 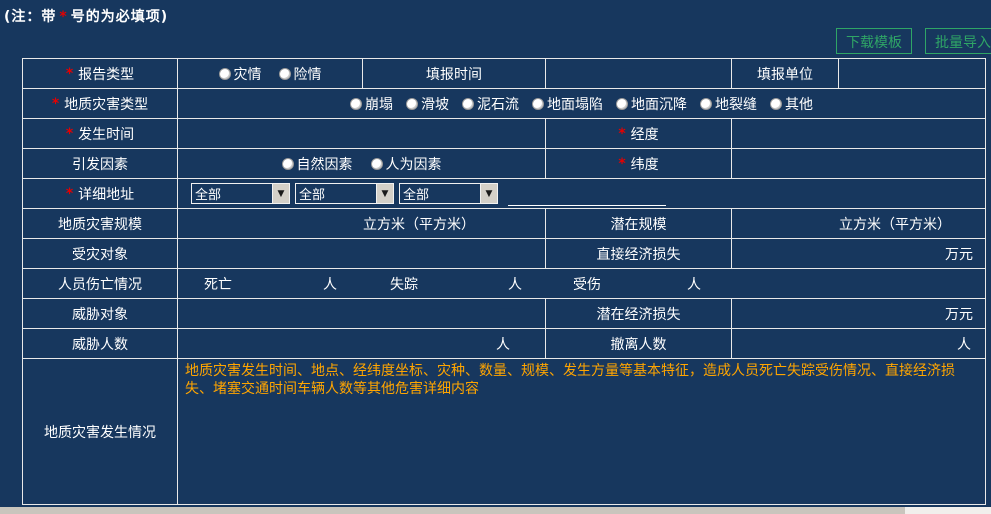 I want to click on latitude-input-cell, so click(x=859, y=164).